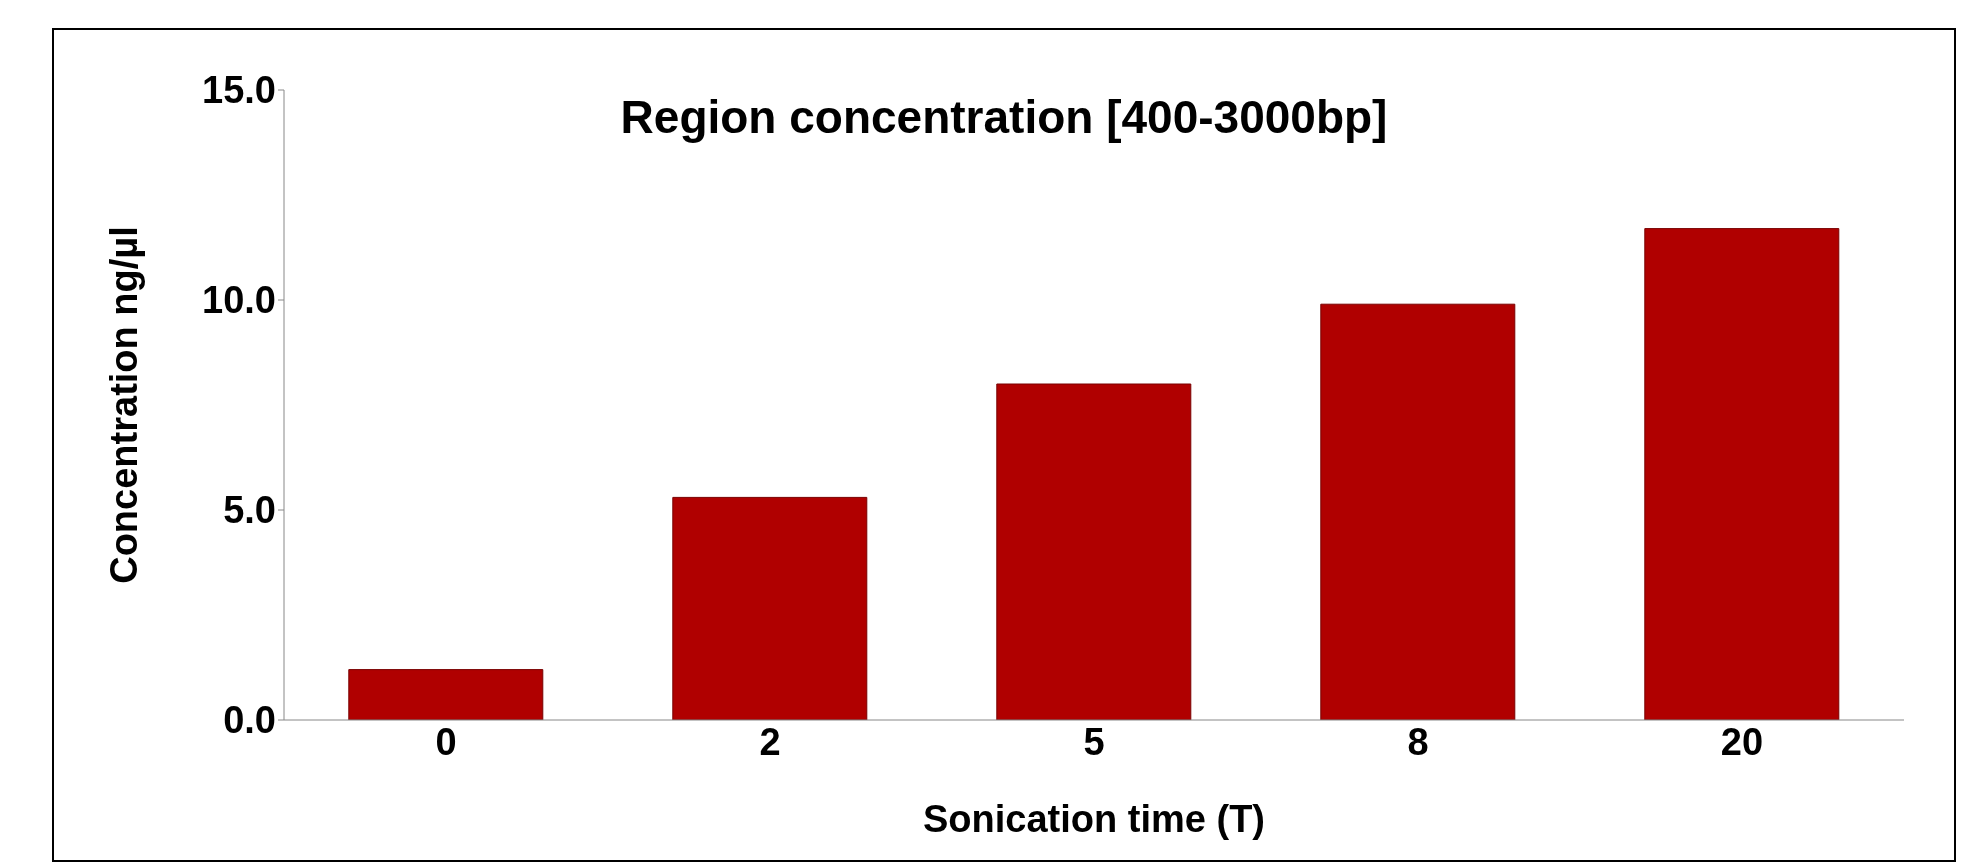 The height and width of the screenshot is (867, 1964). Describe the element at coordinates (249, 720) in the screenshot. I see `y-tick-label: 0.0` at that location.